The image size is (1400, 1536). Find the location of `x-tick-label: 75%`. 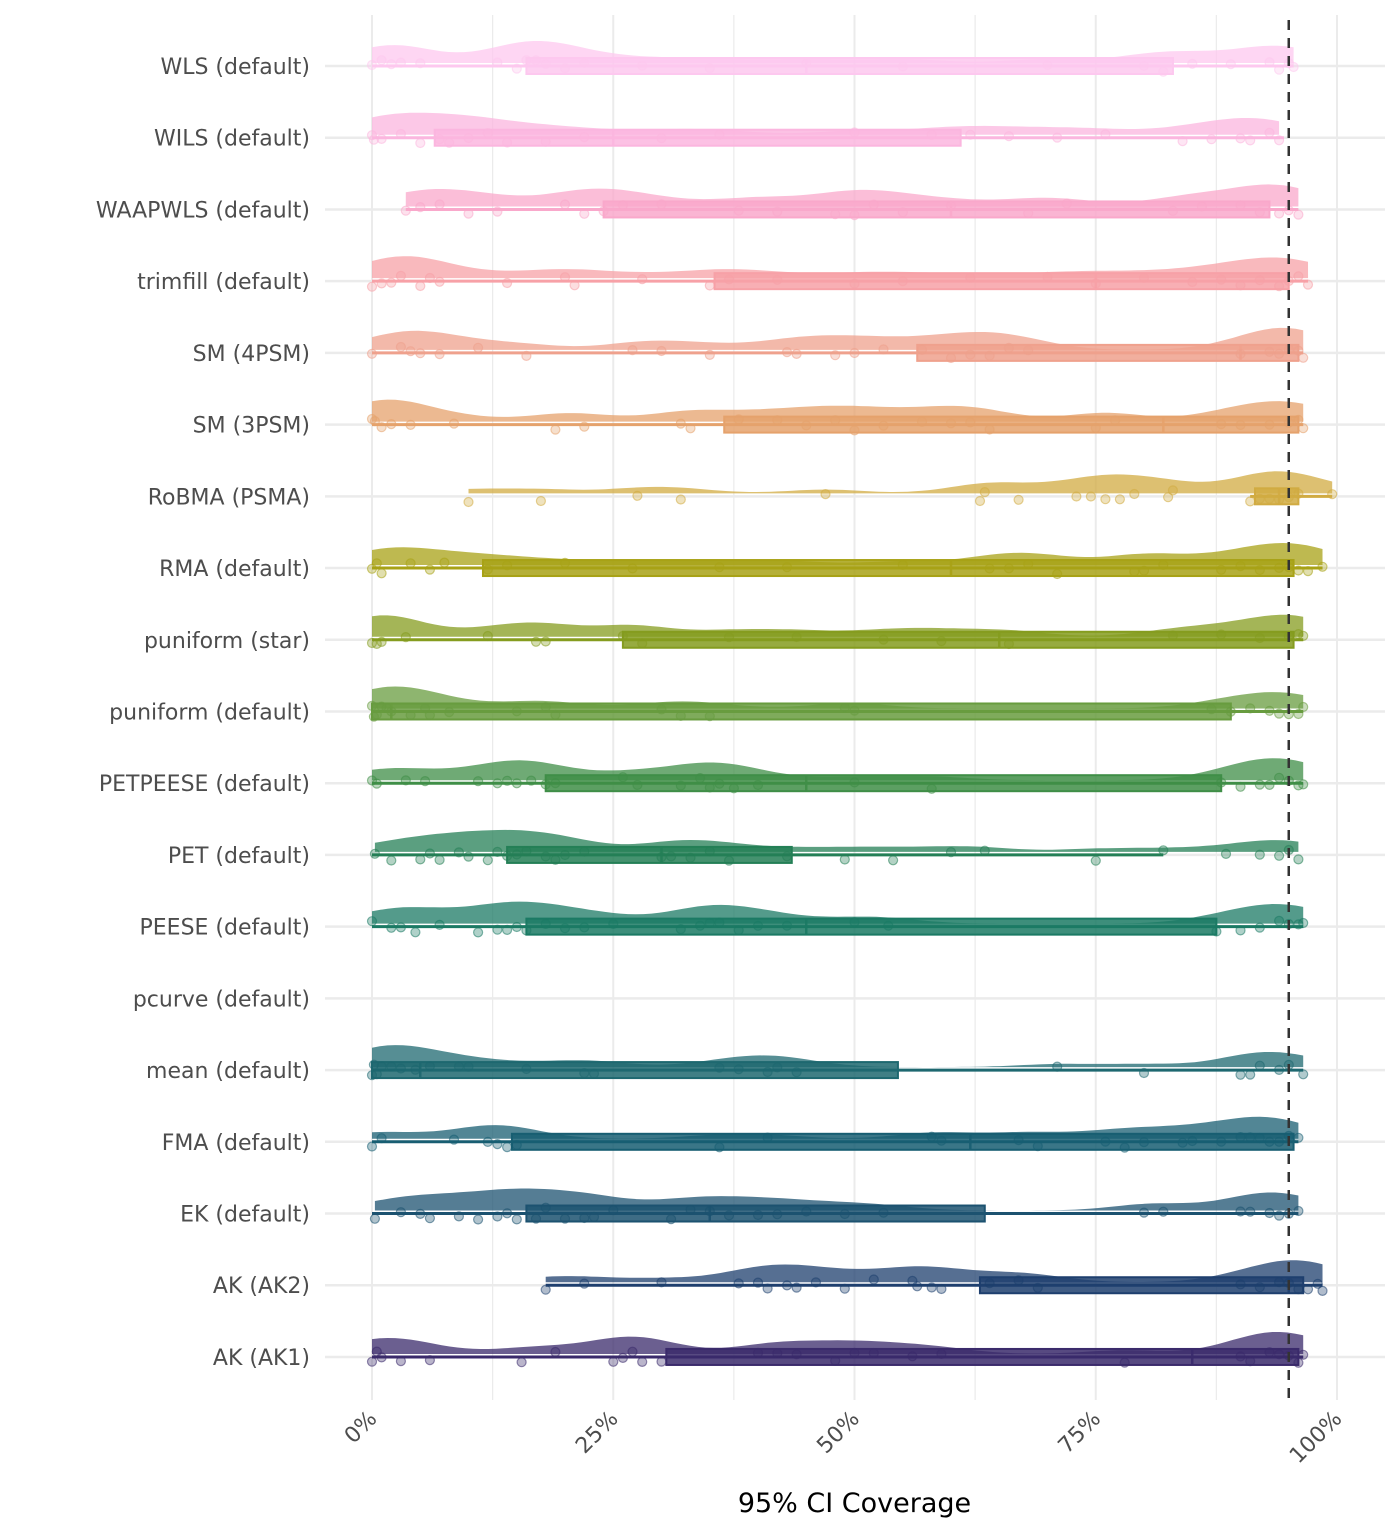

x-tick-label: 75% is located at coordinates (1080, 1433).